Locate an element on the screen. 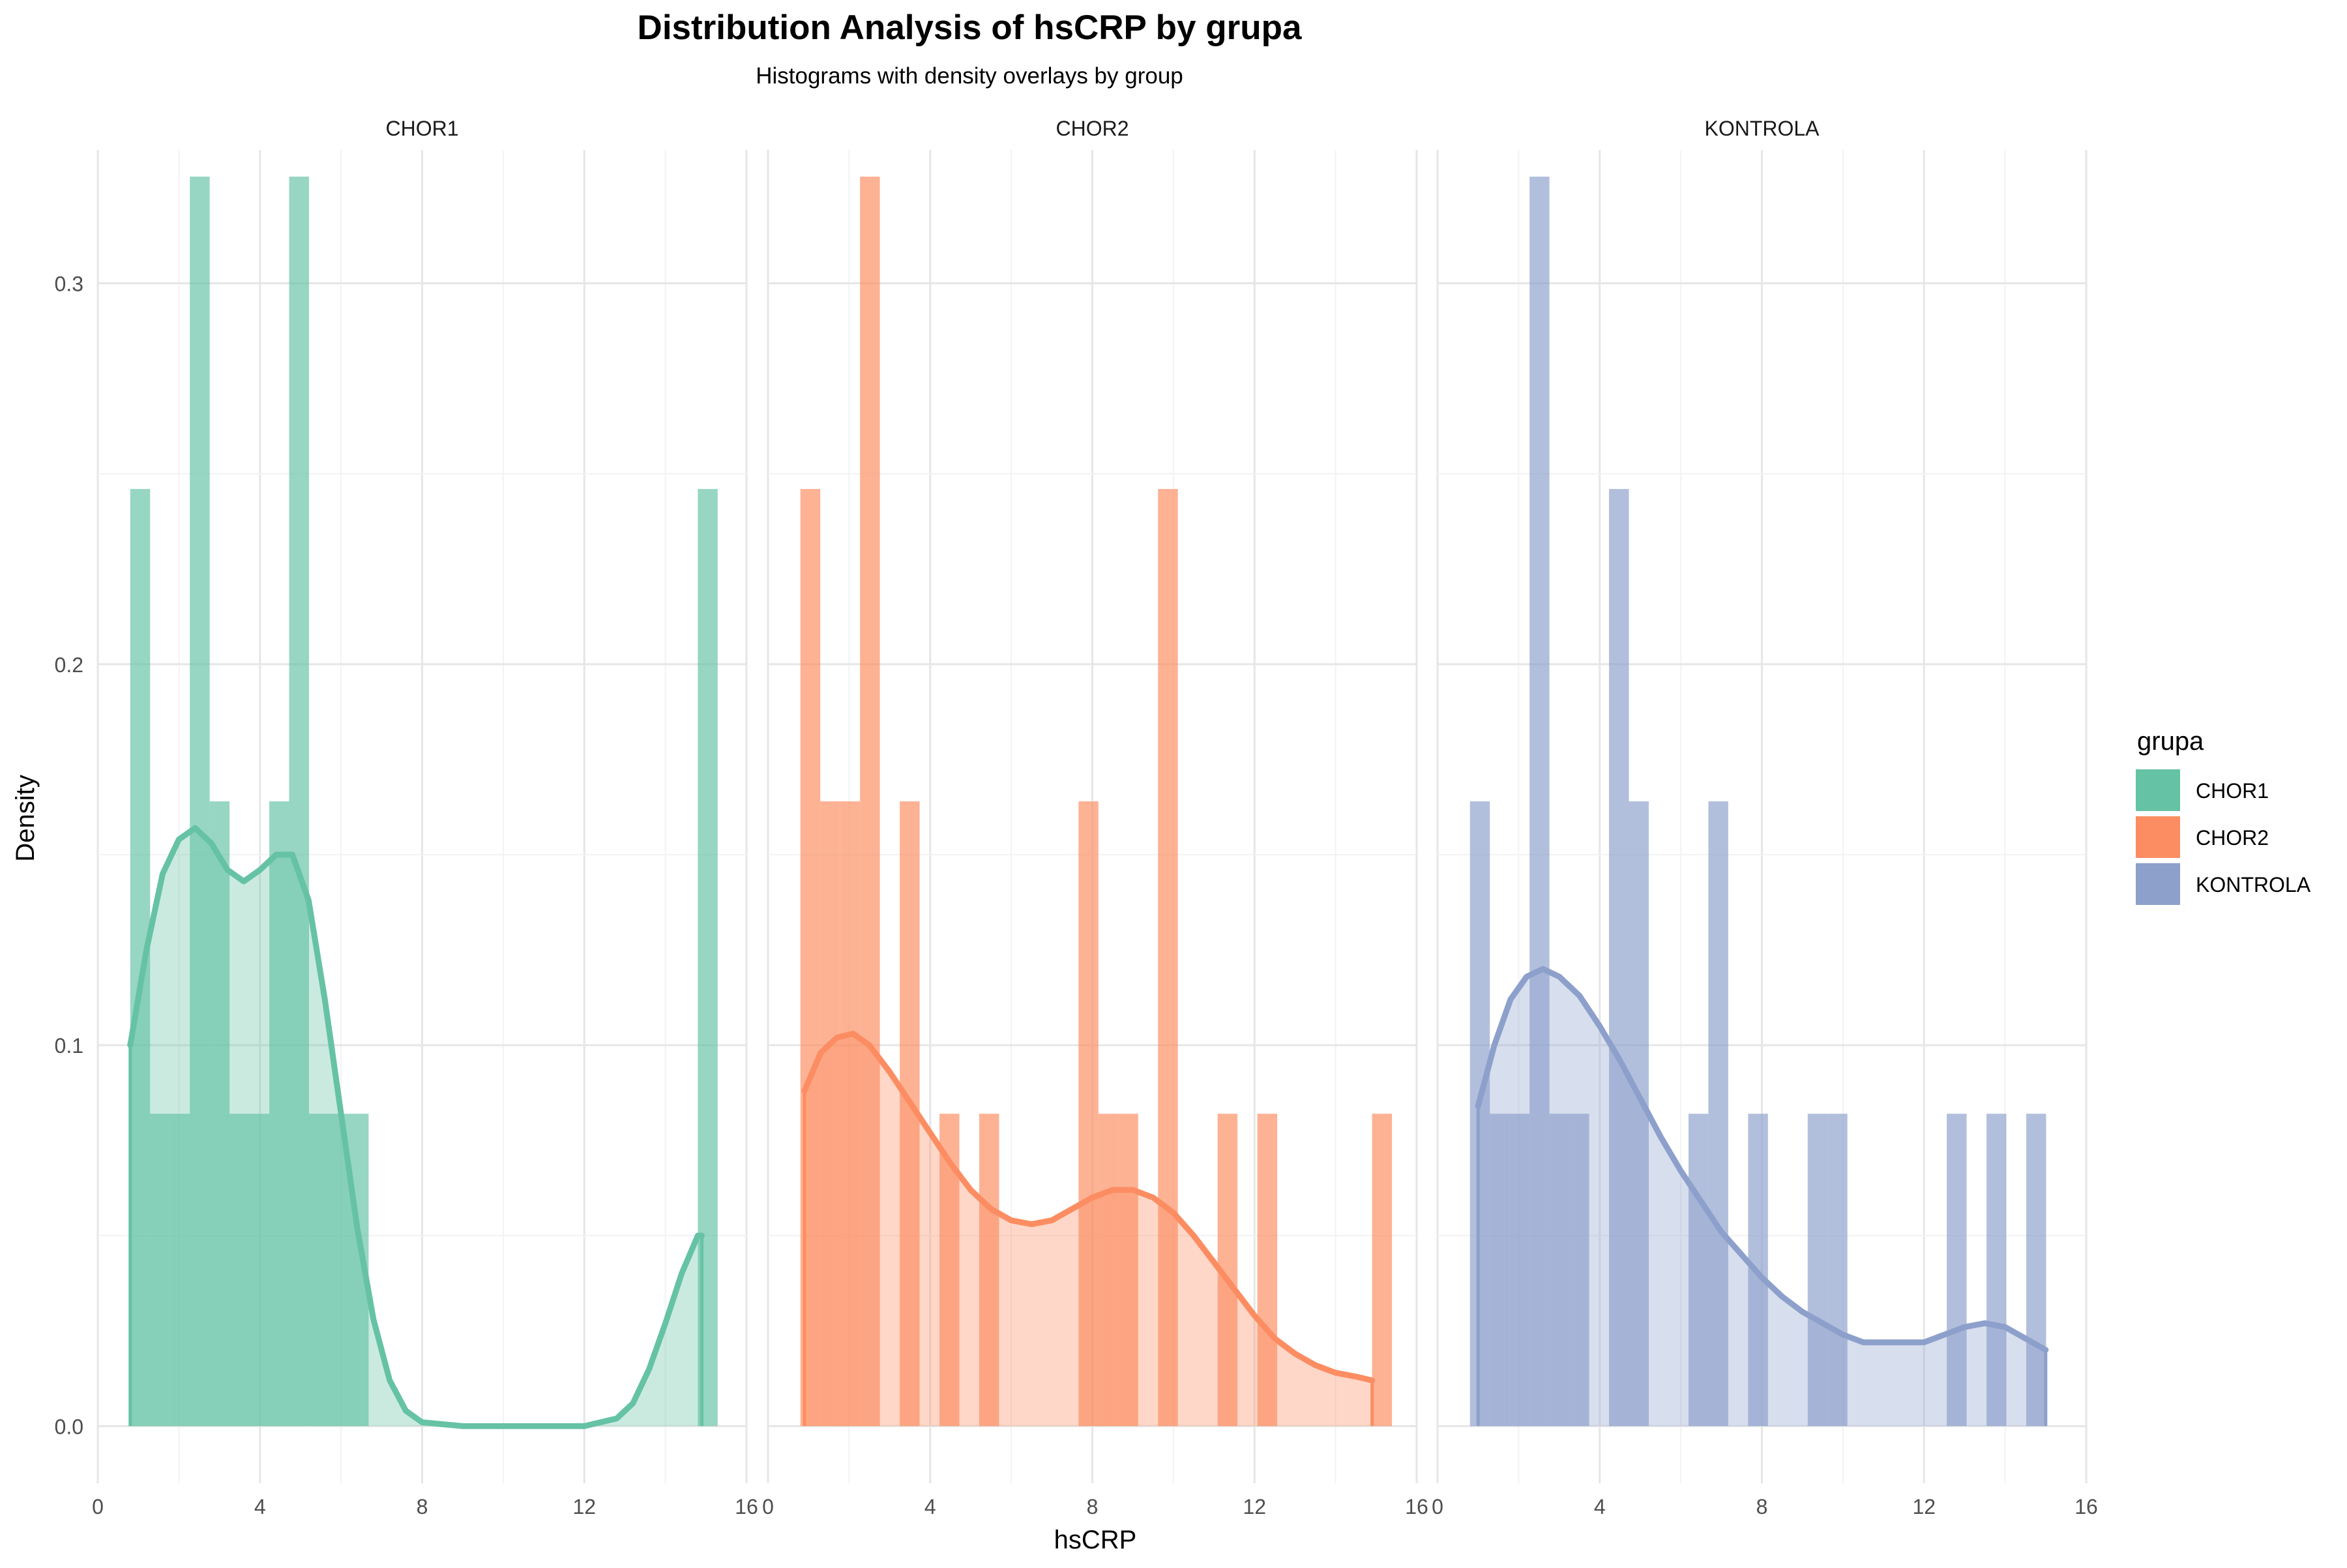 The image size is (2347, 1568). y-tick-label: 0.3 is located at coordinates (69, 285).